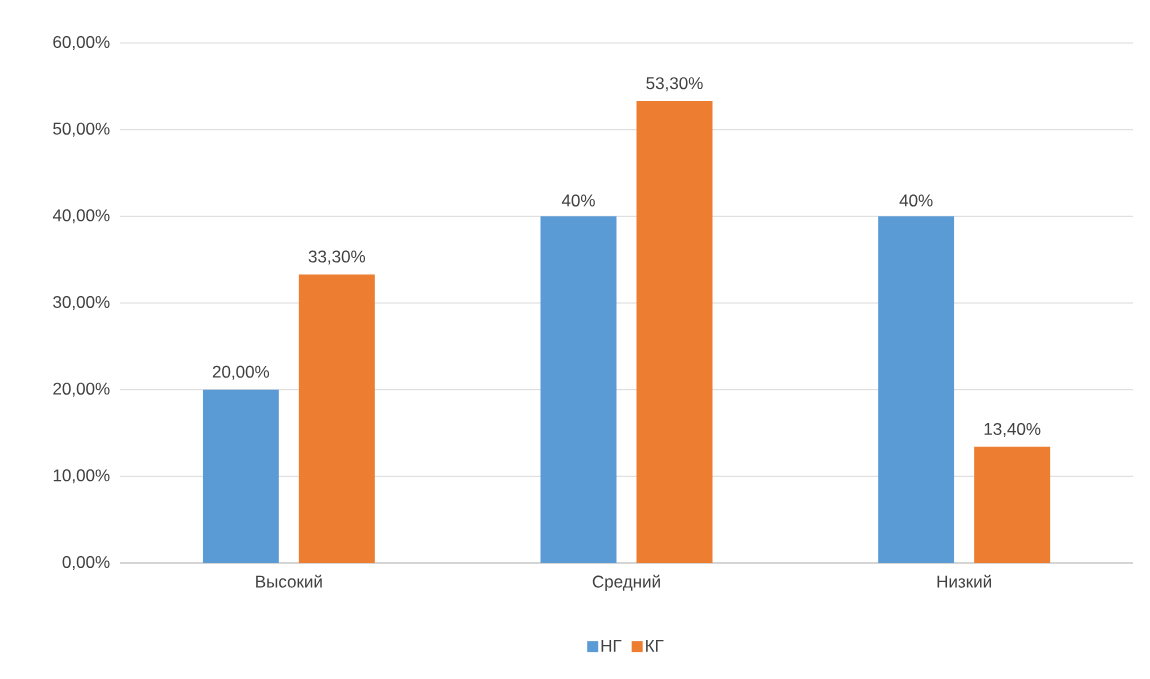 This screenshot has width=1150, height=679. What do you see at coordinates (81, 43) in the screenshot?
I see `y-tick-label: 60,00%` at bounding box center [81, 43].